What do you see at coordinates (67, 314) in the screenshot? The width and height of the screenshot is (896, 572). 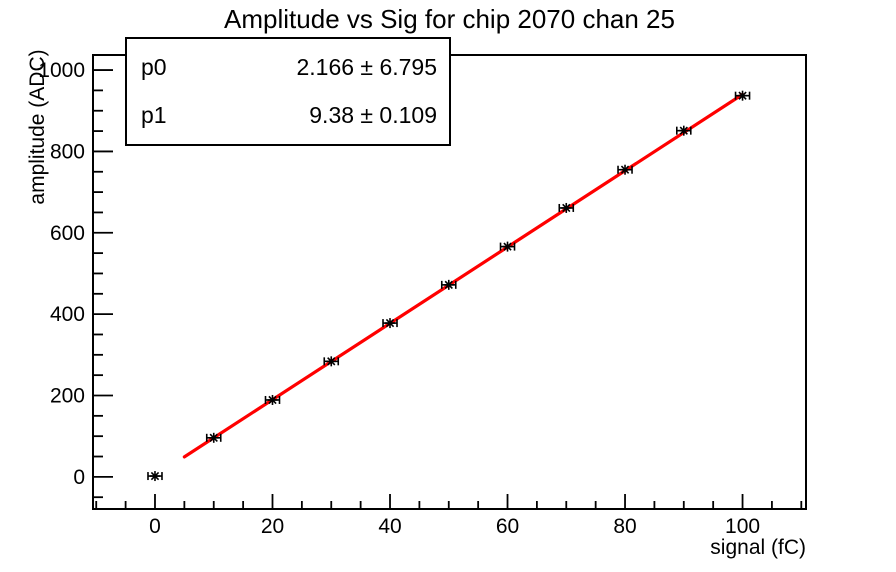 I see `svg-text: 400` at bounding box center [67, 314].